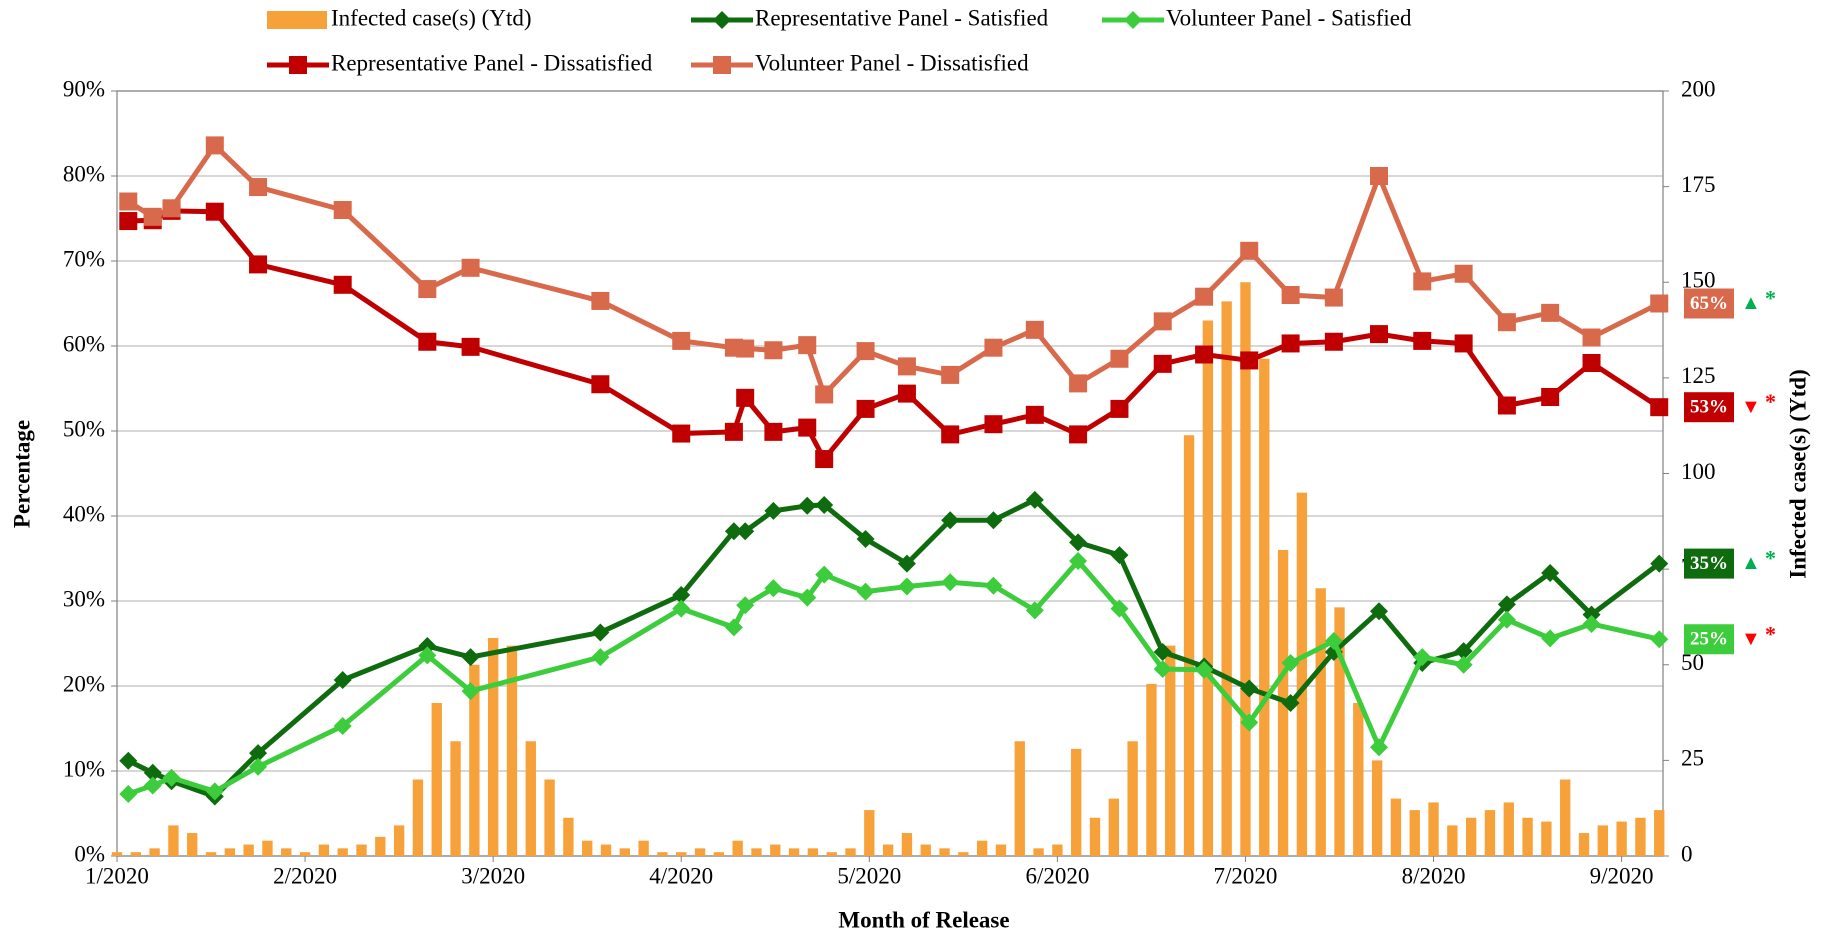 The image size is (1827, 936). What do you see at coordinates (902, 17) in the screenshot?
I see `legend-label: Representative Panel - Satisfied` at bounding box center [902, 17].